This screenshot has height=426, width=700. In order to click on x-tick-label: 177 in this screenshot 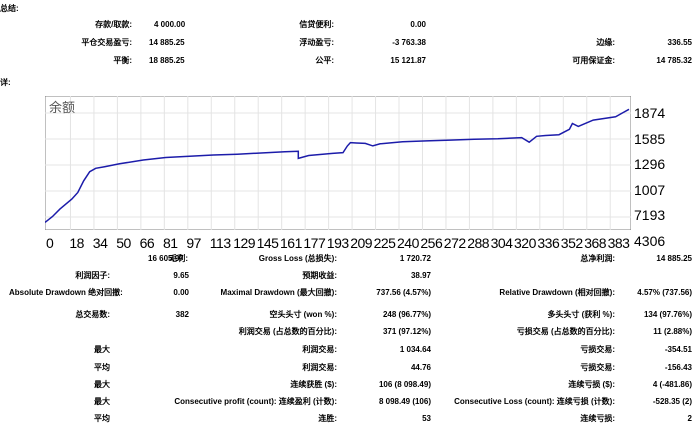, I will do `click(314, 243)`.